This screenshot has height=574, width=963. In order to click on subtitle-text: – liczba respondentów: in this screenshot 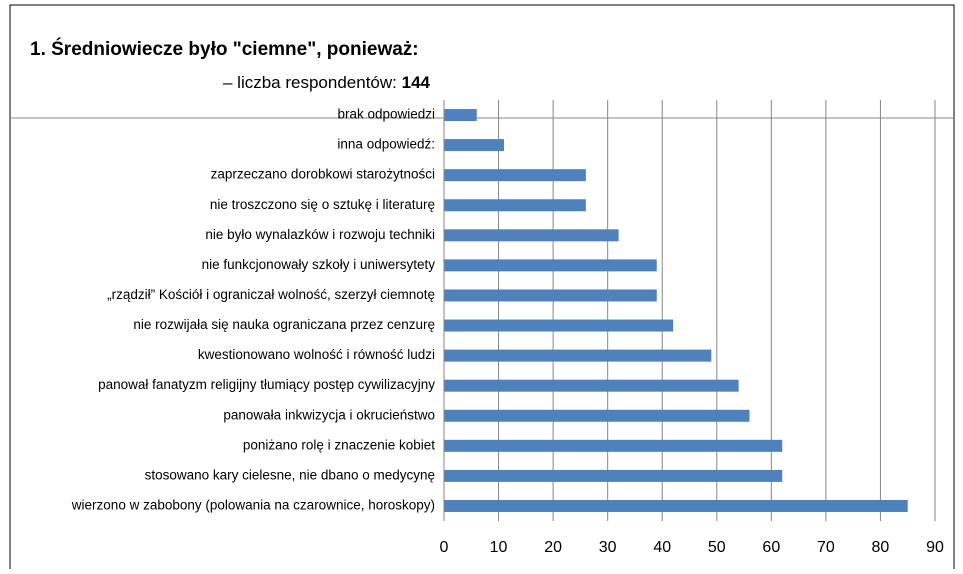, I will do `click(310, 82)`.